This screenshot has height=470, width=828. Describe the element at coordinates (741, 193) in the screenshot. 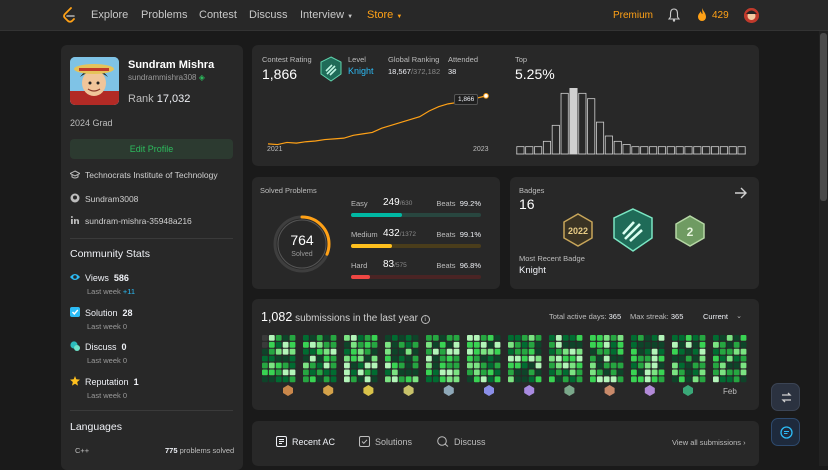

I see `arrow-right-icon` at that location.